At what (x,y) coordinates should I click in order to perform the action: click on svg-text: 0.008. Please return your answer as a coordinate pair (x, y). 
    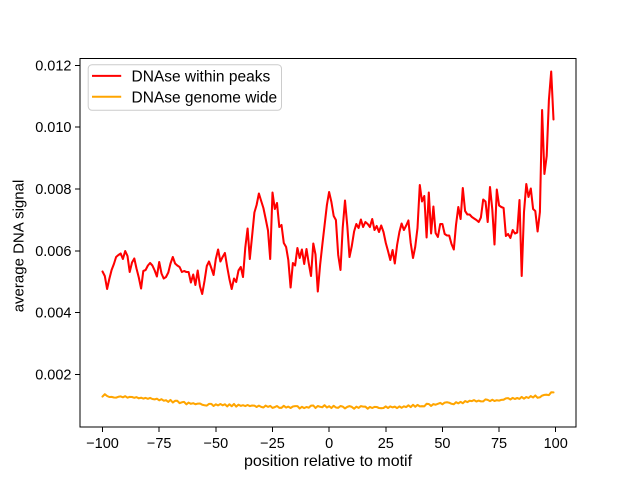
    Looking at the image, I should click on (53, 190).